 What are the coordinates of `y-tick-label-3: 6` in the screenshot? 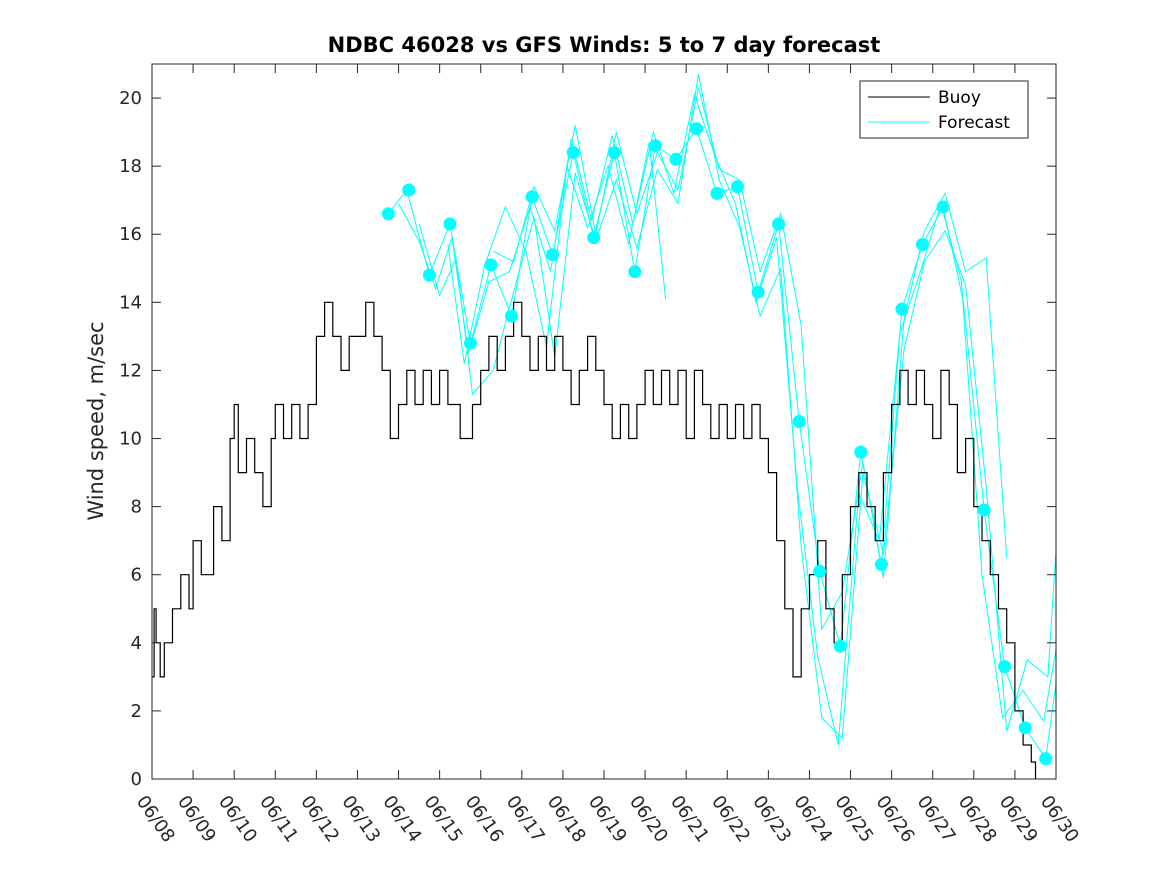 It's located at (136, 575).